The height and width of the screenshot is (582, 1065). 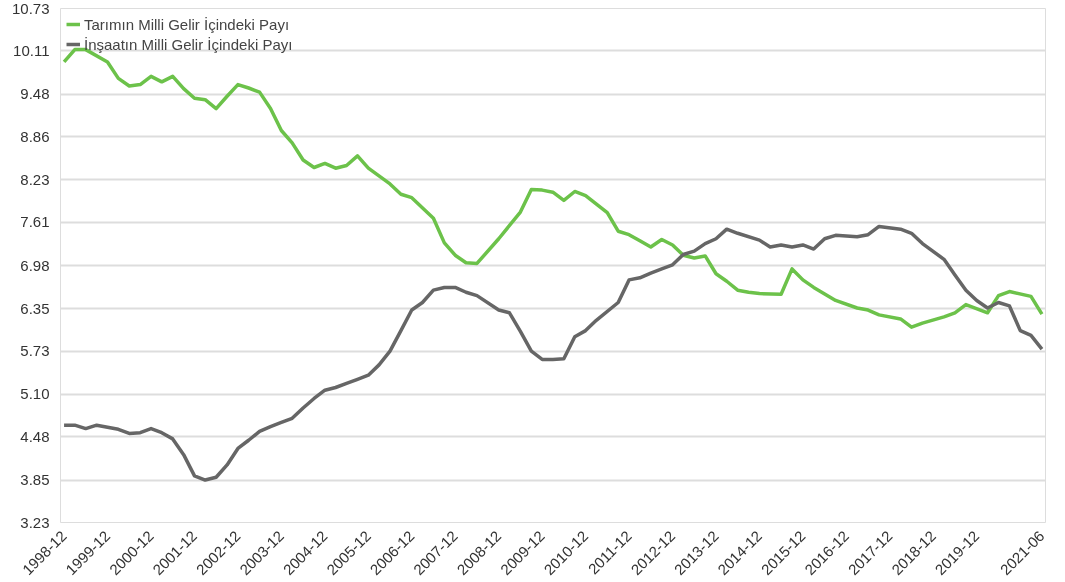 I want to click on y-tick-label: 8.86, so click(x=35, y=136).